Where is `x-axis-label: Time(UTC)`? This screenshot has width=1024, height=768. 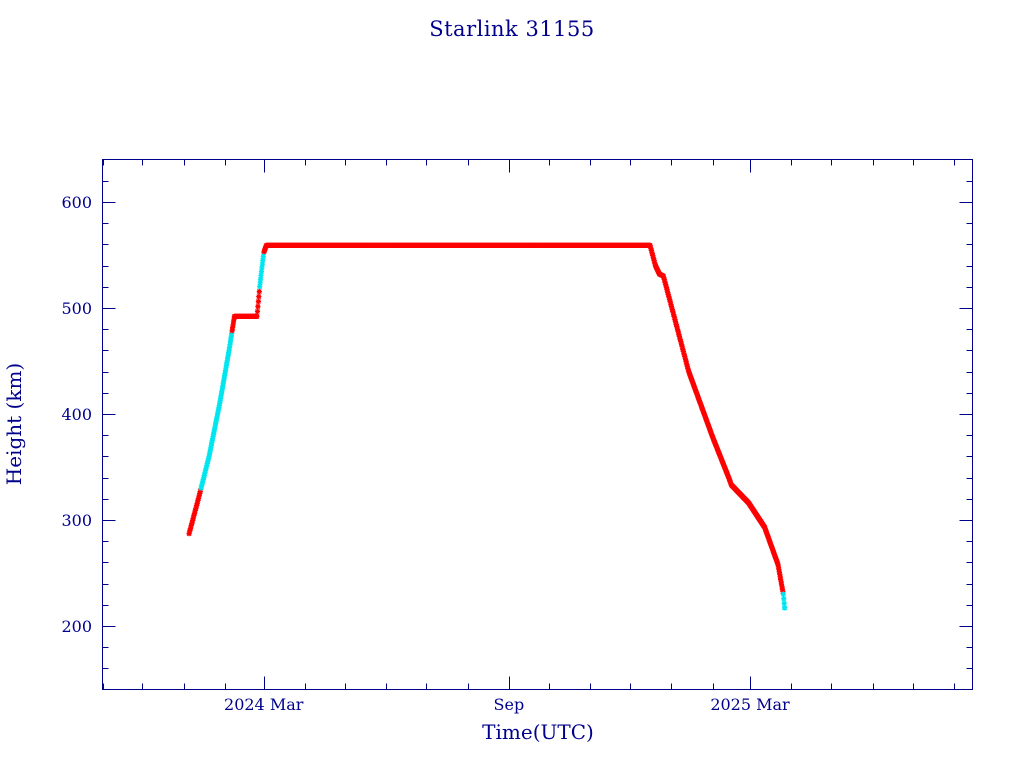
x-axis-label: Time(UTC) is located at coordinates (538, 732).